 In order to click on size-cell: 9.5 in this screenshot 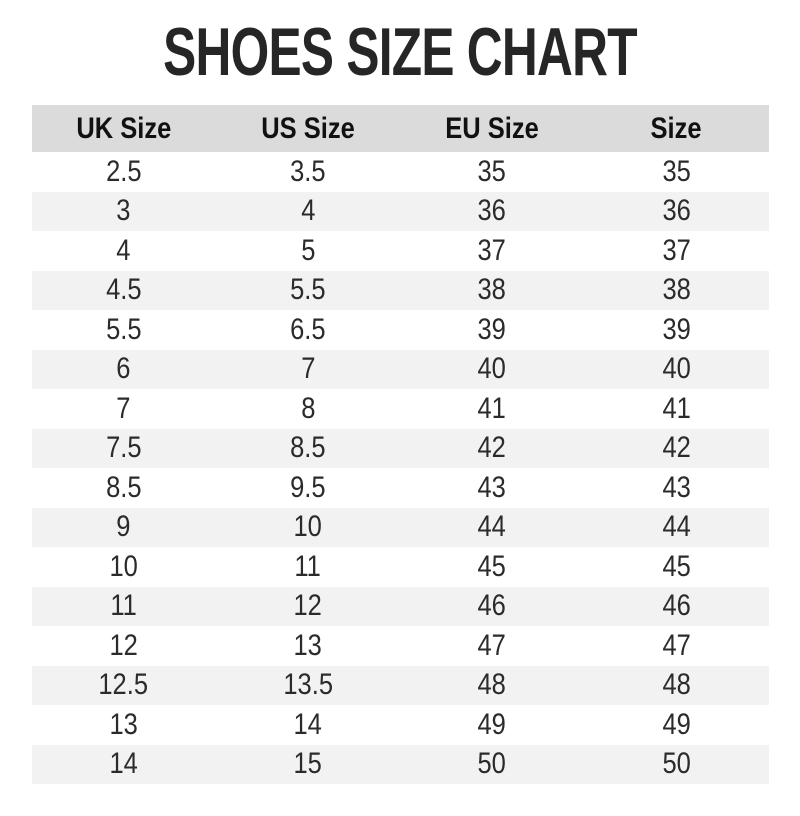, I will do `click(308, 488)`.